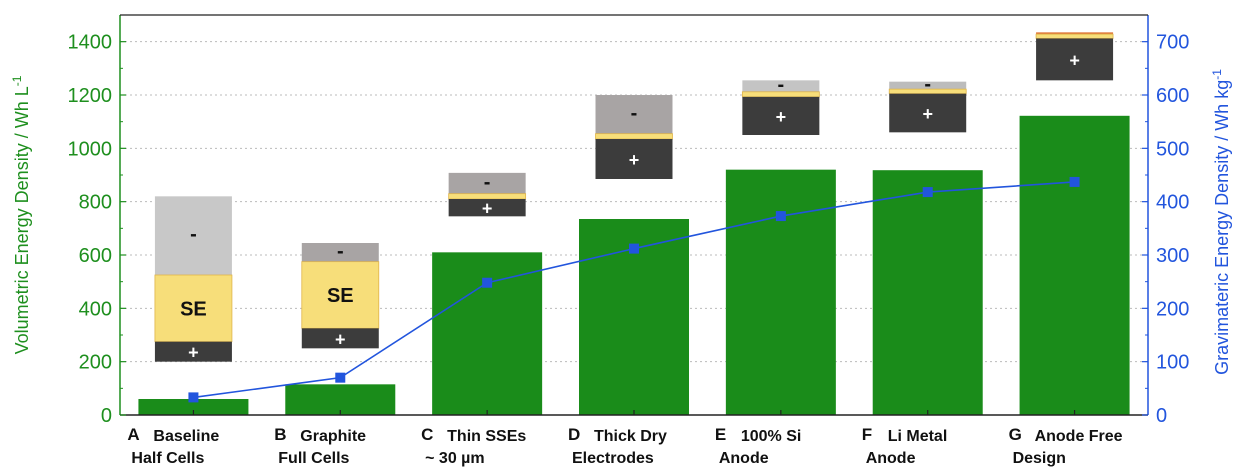  Describe the element at coordinates (1074, 181) in the screenshot. I see `line-point-G` at that location.